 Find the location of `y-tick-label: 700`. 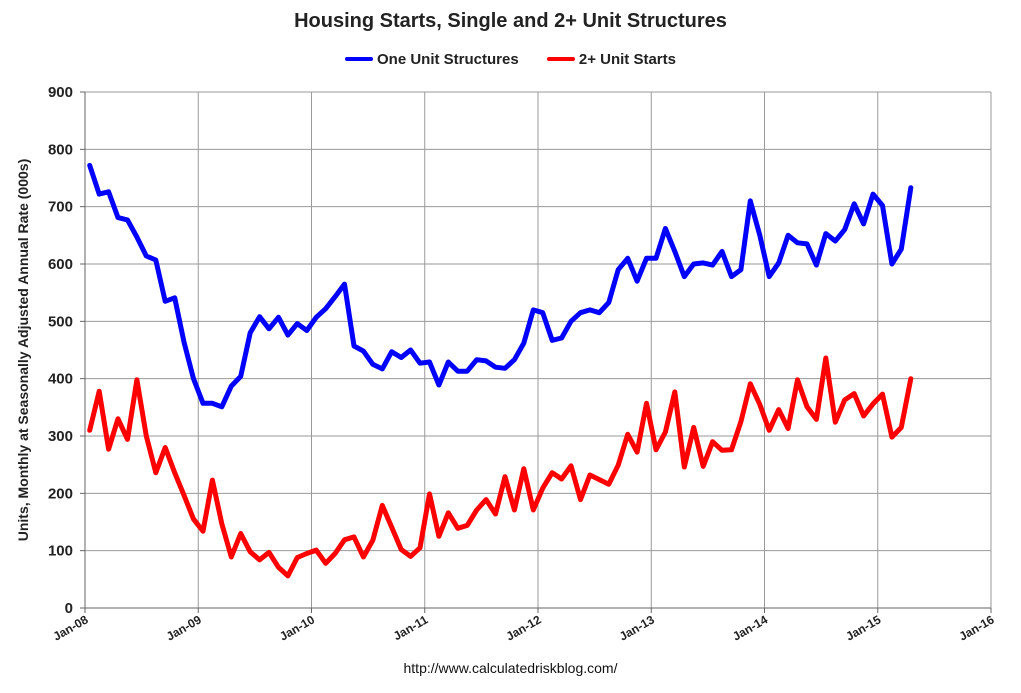

y-tick-label: 700 is located at coordinates (60, 207).